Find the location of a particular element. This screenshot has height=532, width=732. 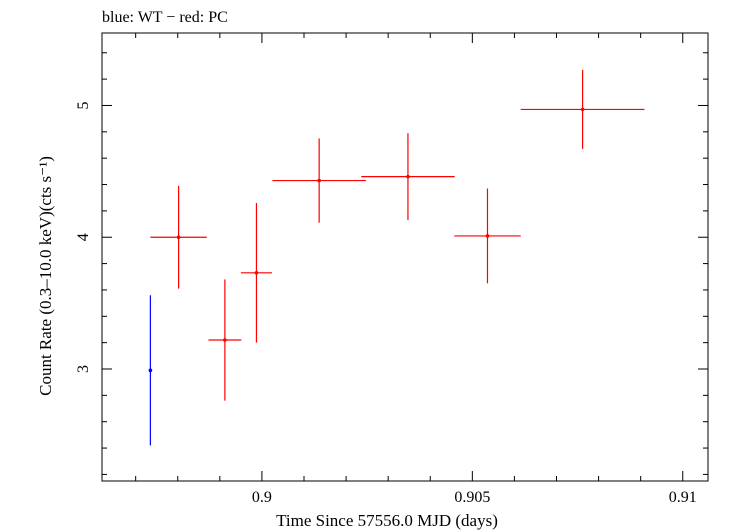

y-tick-label: 4 is located at coordinates (83, 237).